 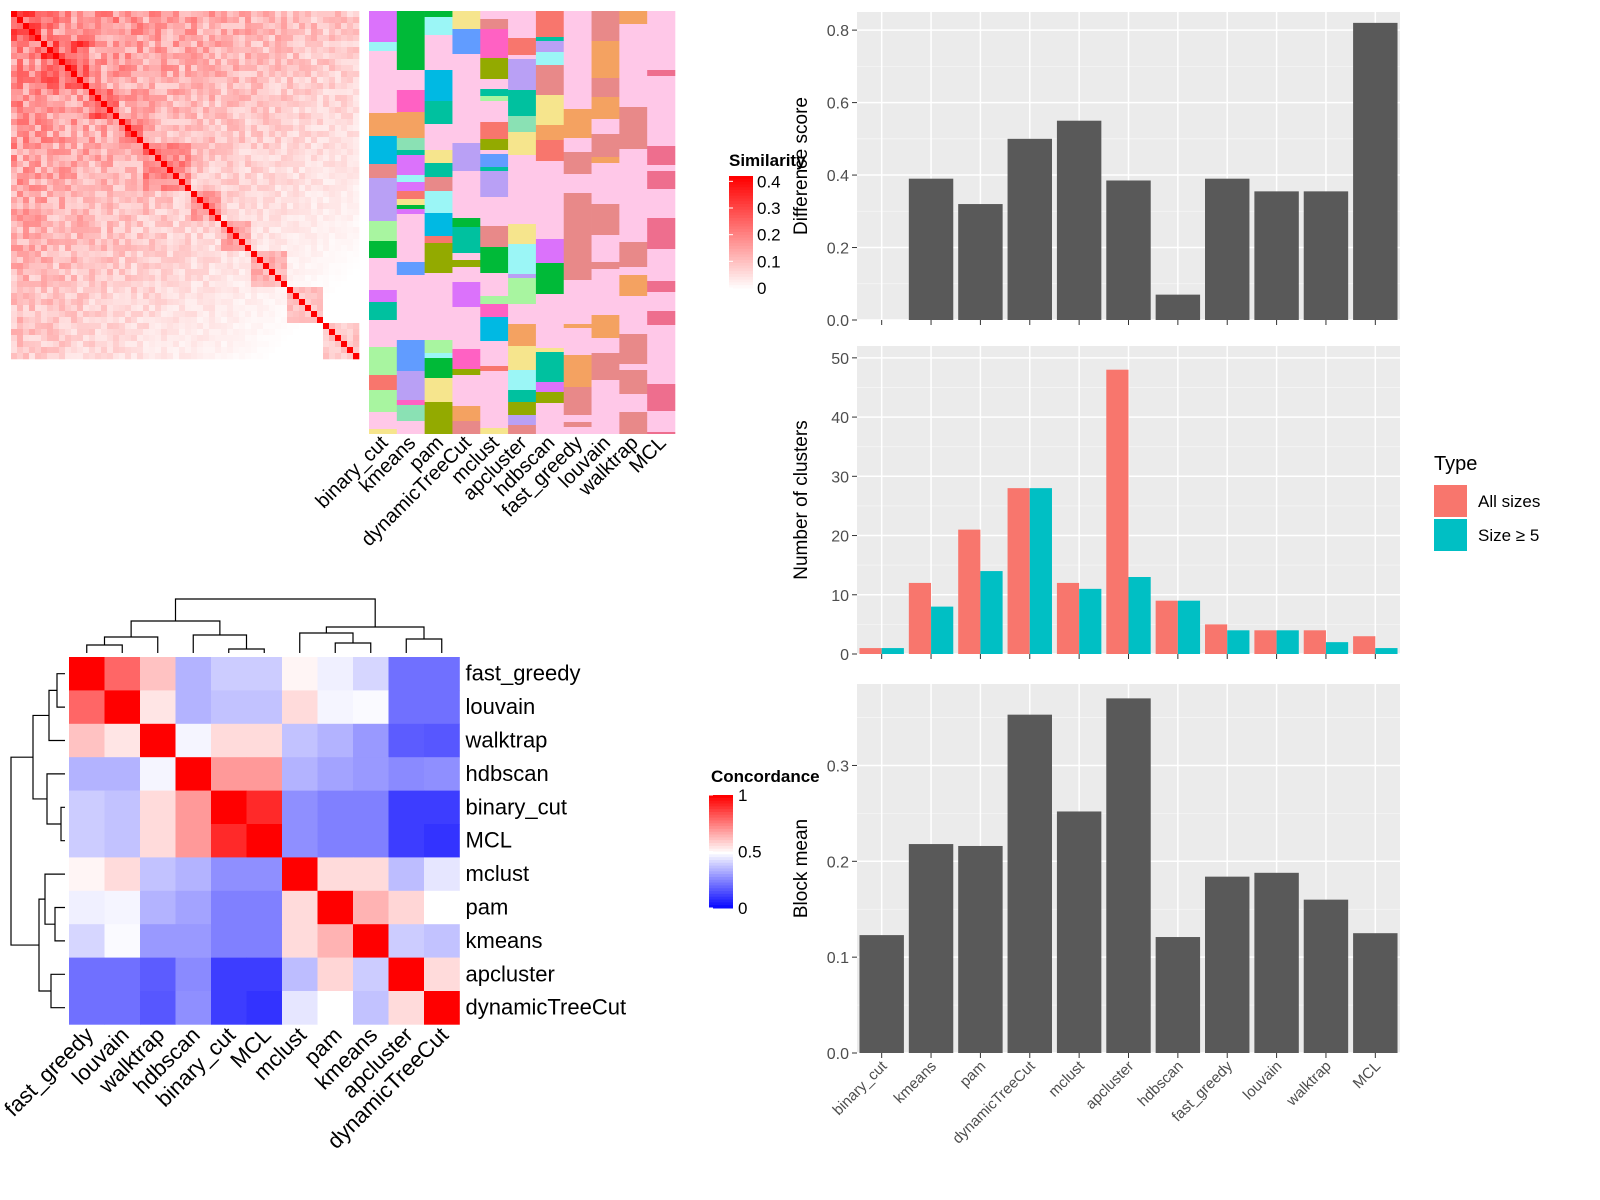 I want to click on row-dendrogram-branch, so click(x=59, y=924).